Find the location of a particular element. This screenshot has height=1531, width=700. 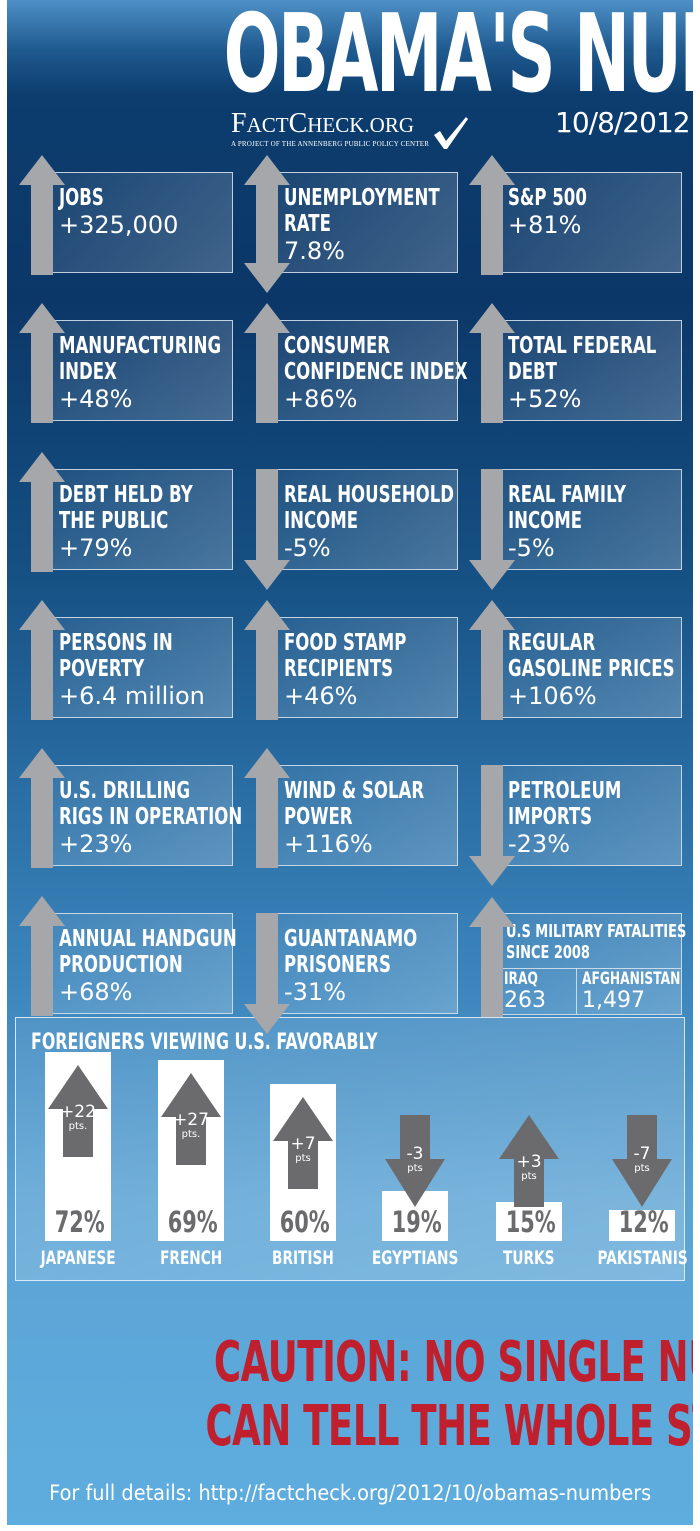

stat-label: FOOD STAMP RECIPIENTS is located at coordinates (345, 656).